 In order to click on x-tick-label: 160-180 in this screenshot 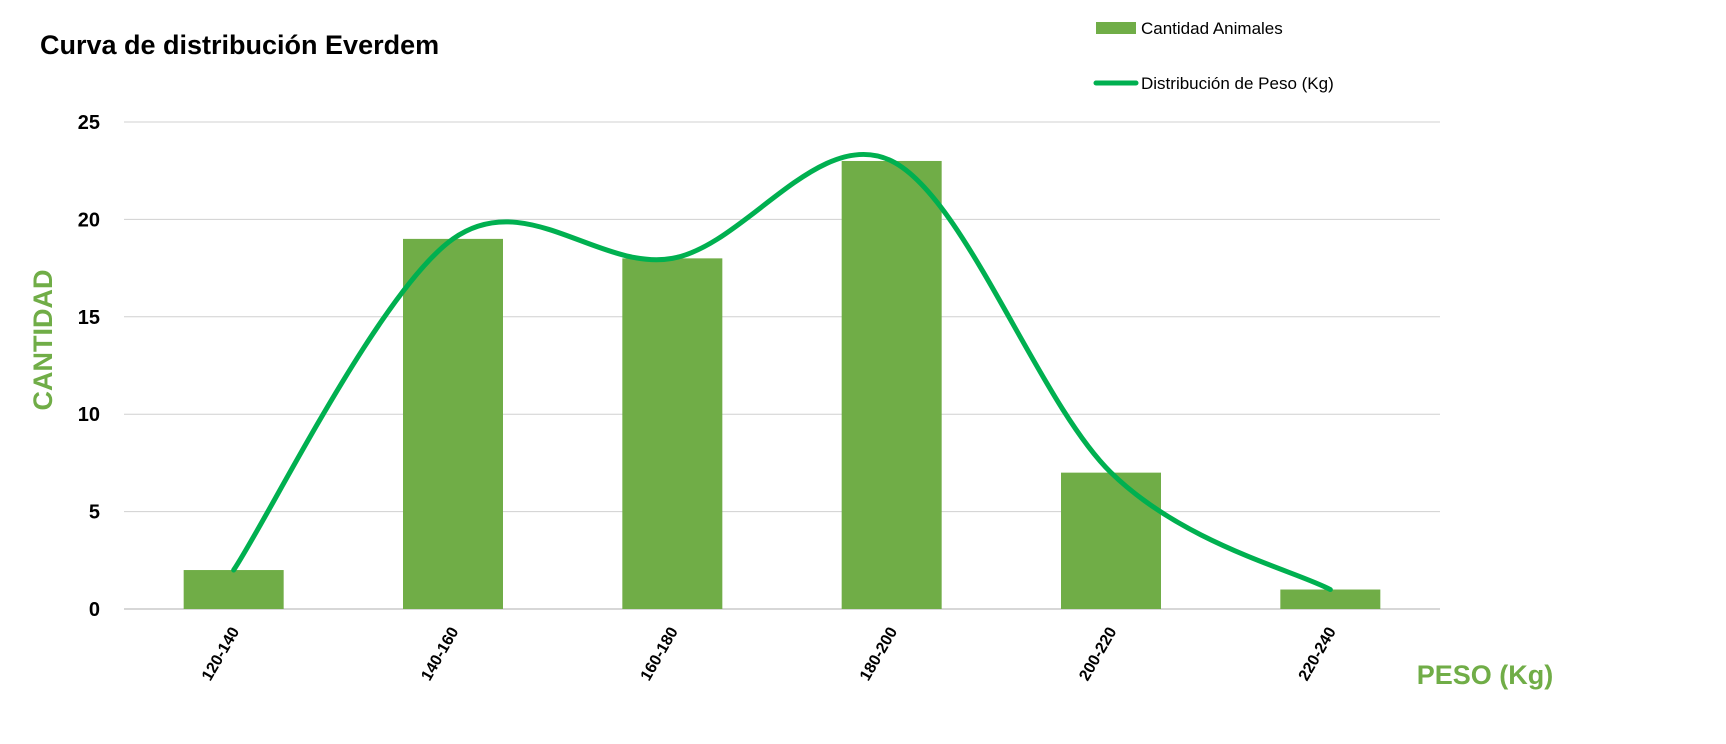, I will do `click(660, 653)`.